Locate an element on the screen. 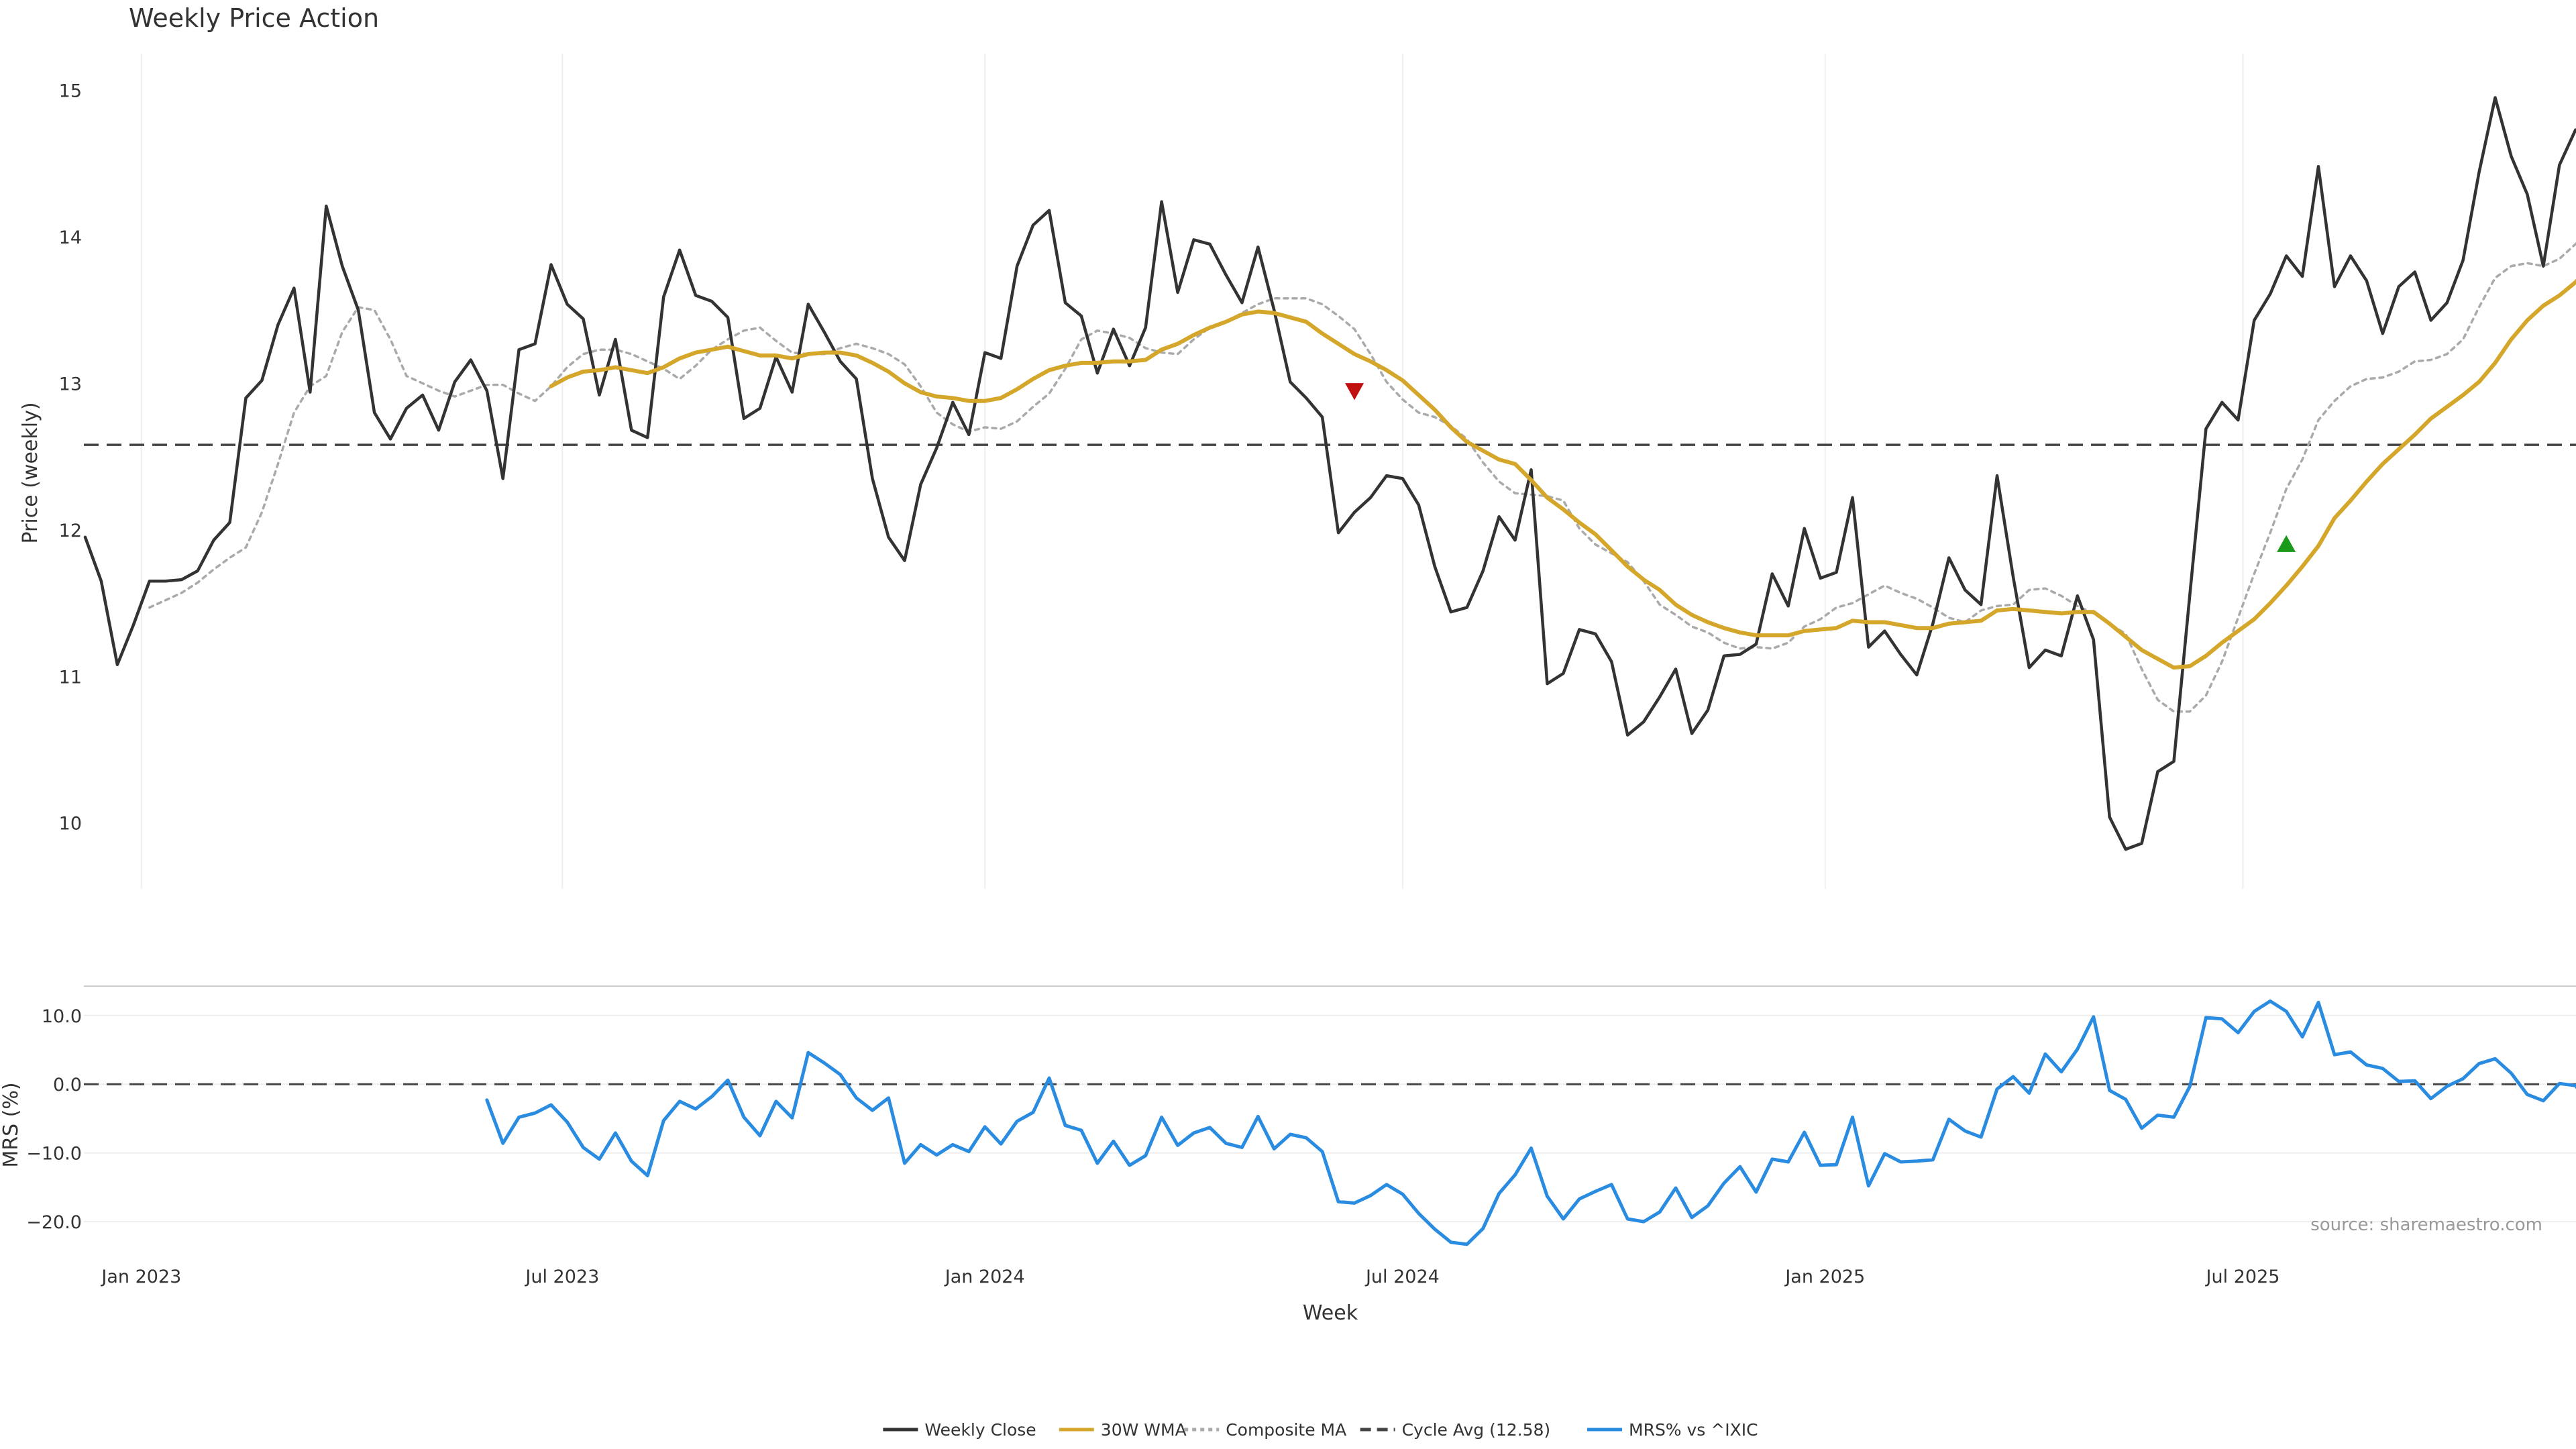 Image resolution: width=2576 pixels, height=1449 pixels. price-y-tick-label: 10 is located at coordinates (70, 824).